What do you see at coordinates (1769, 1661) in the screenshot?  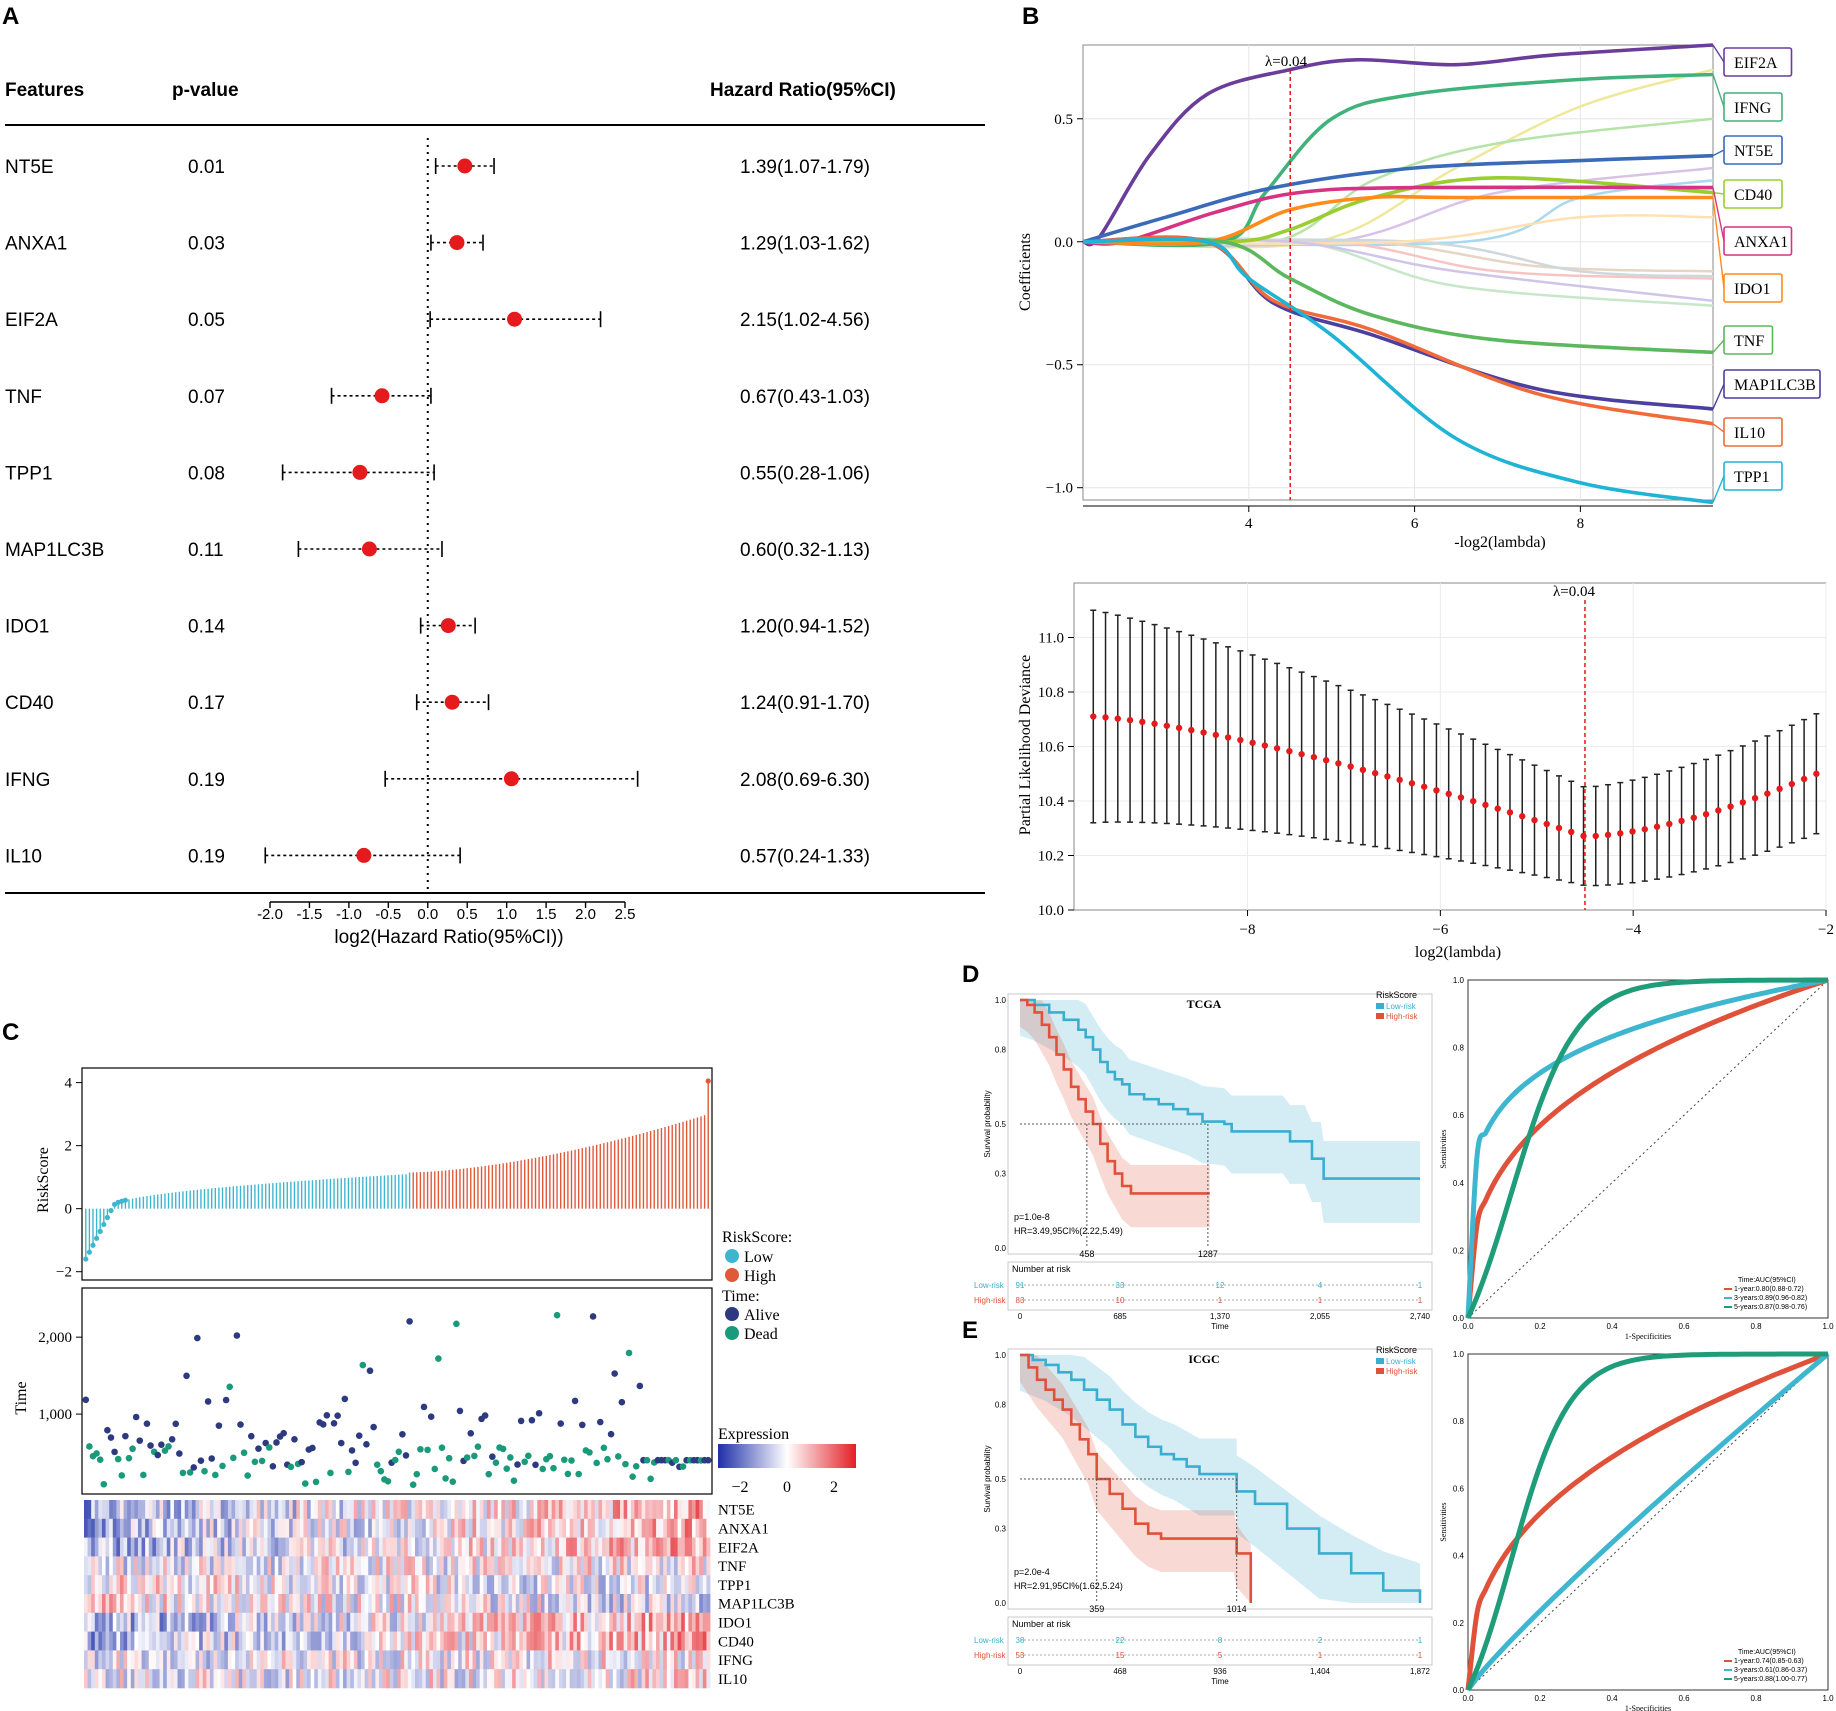 I see `roc-legend-entry: 1-year:0.74(0.85-0.63)` at bounding box center [1769, 1661].